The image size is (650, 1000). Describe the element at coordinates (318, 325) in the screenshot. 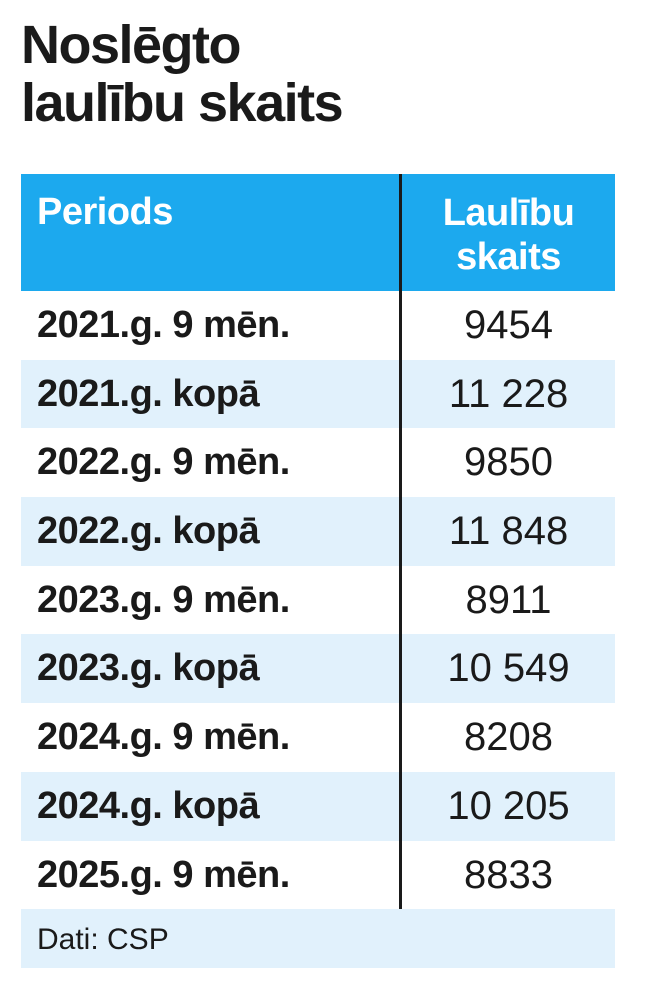

I see `table-row: 2021.g. 9 mēn. 9454` at that location.